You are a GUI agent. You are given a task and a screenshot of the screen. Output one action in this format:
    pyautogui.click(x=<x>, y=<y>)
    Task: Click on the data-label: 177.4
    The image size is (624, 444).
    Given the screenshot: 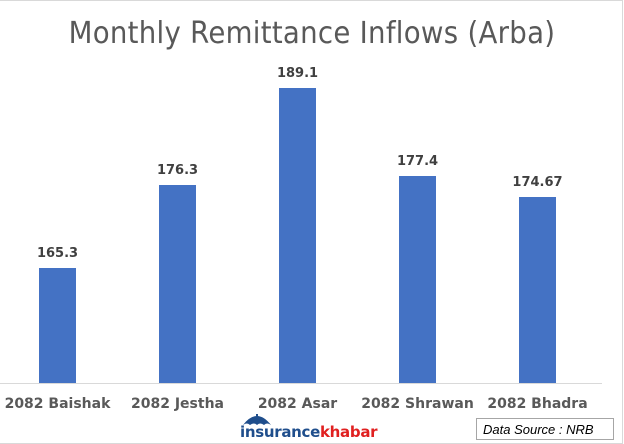 What is the action you would take?
    pyautogui.click(x=417, y=161)
    